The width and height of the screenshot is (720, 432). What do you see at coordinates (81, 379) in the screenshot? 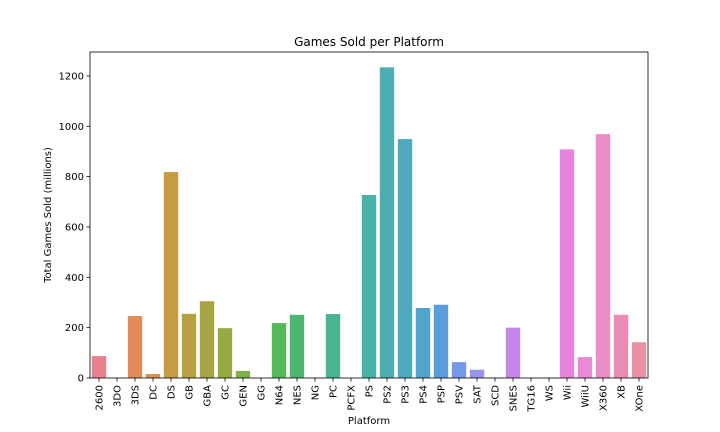
I see `y-tick-label: 0` at bounding box center [81, 379].